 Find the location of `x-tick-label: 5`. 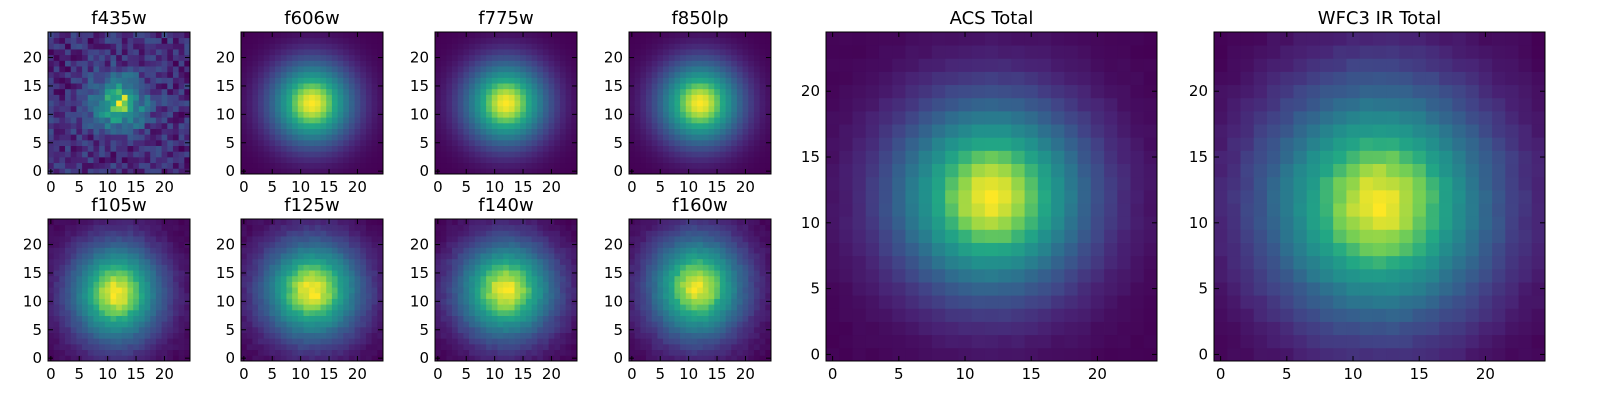

x-tick-label: 5 is located at coordinates (466, 374).